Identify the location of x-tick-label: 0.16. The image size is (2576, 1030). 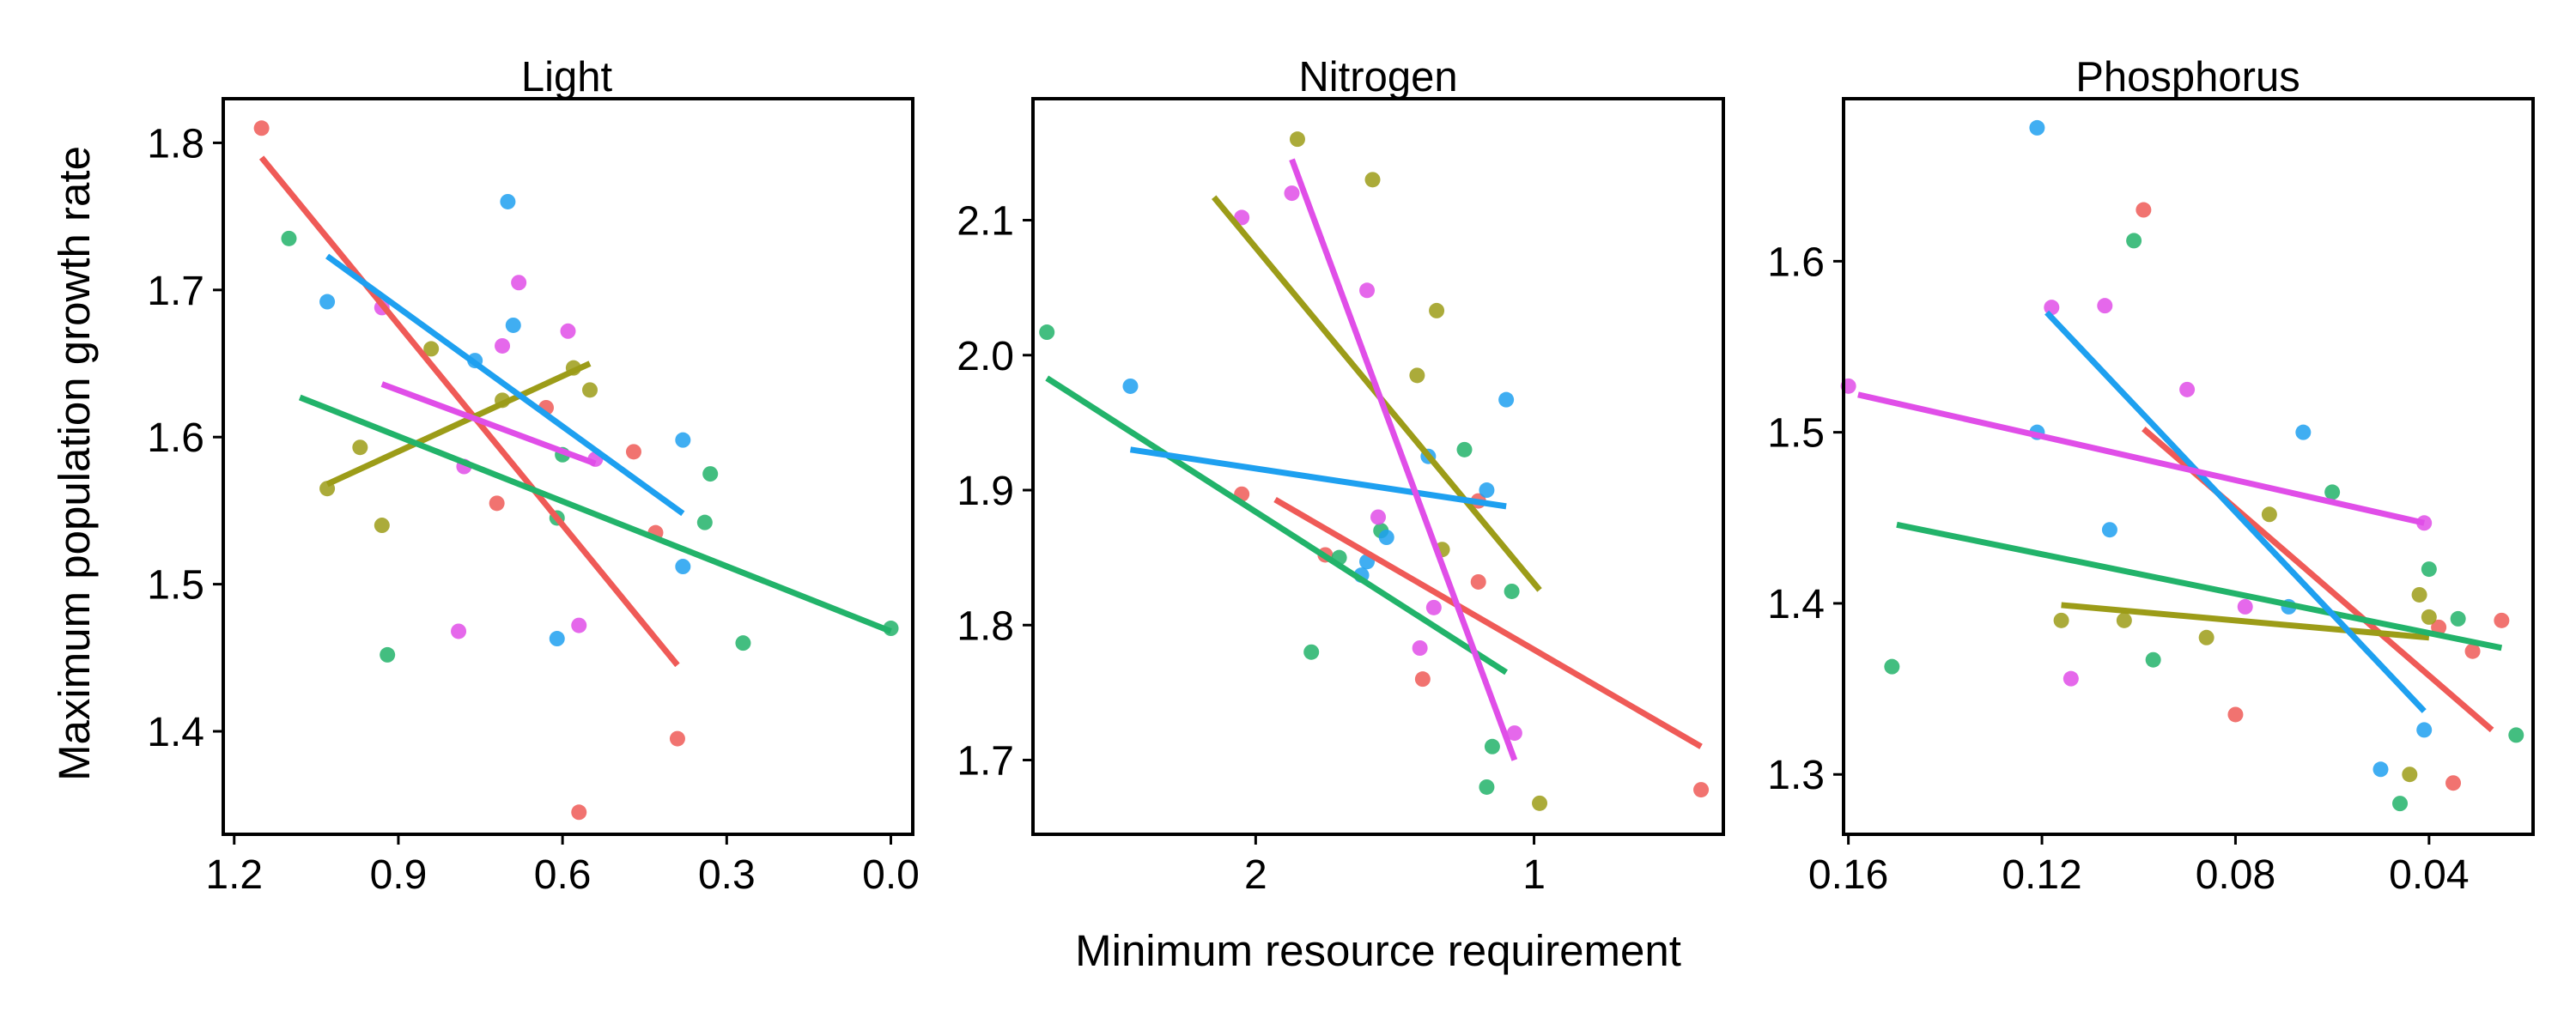
(1848, 875).